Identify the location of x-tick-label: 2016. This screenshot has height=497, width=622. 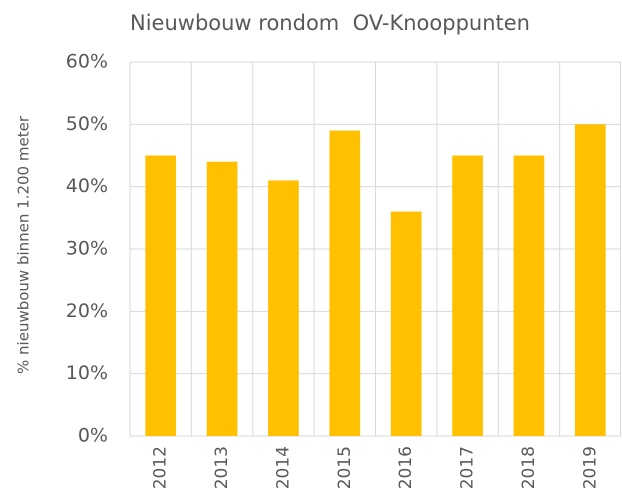
(406, 467).